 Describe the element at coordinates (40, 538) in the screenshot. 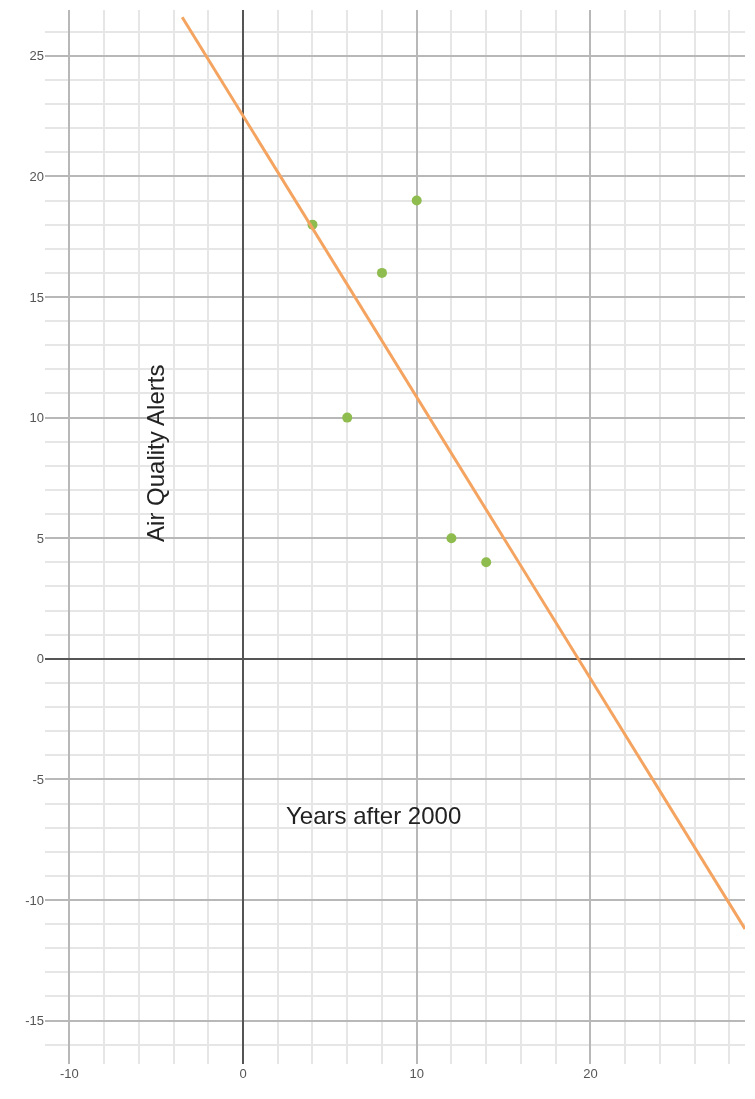

I see `y-tick-label: 5` at that location.